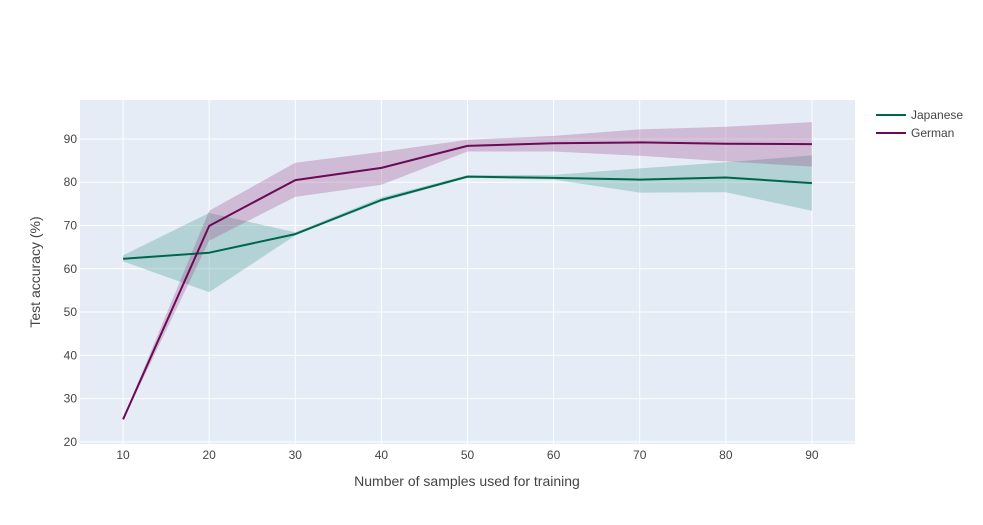 Image resolution: width=983 pixels, height=525 pixels. I want to click on x-tick-label: 40, so click(382, 455).